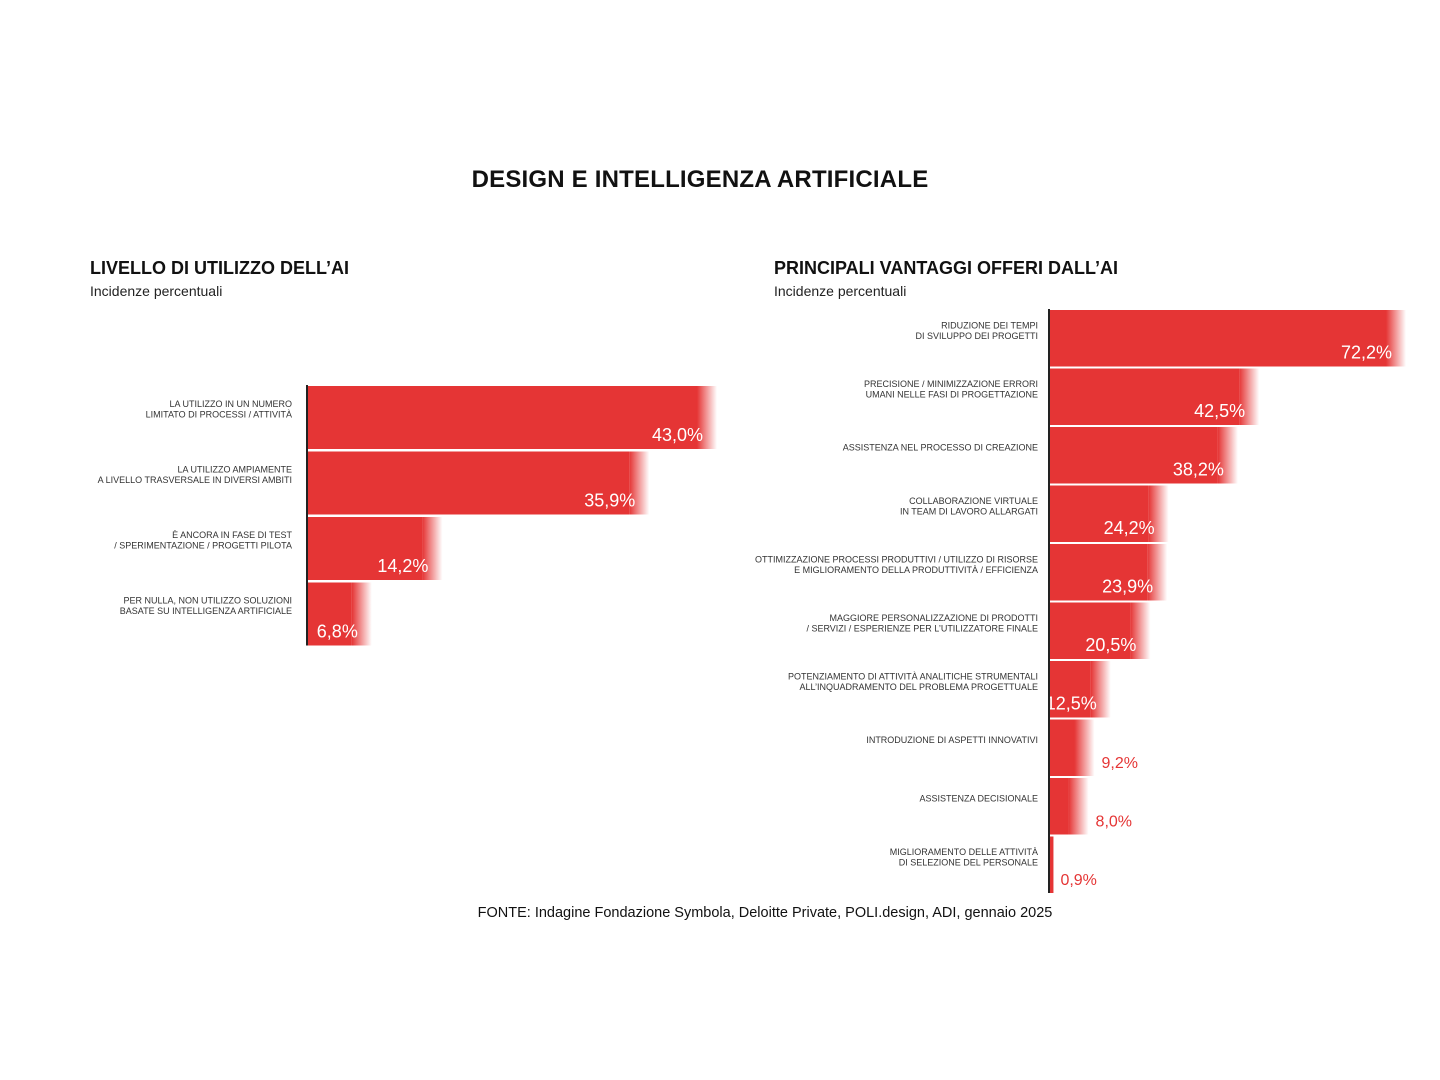 This screenshot has height=1080, width=1440. I want to click on benefit-bar-6-fill, so click(1090, 630).